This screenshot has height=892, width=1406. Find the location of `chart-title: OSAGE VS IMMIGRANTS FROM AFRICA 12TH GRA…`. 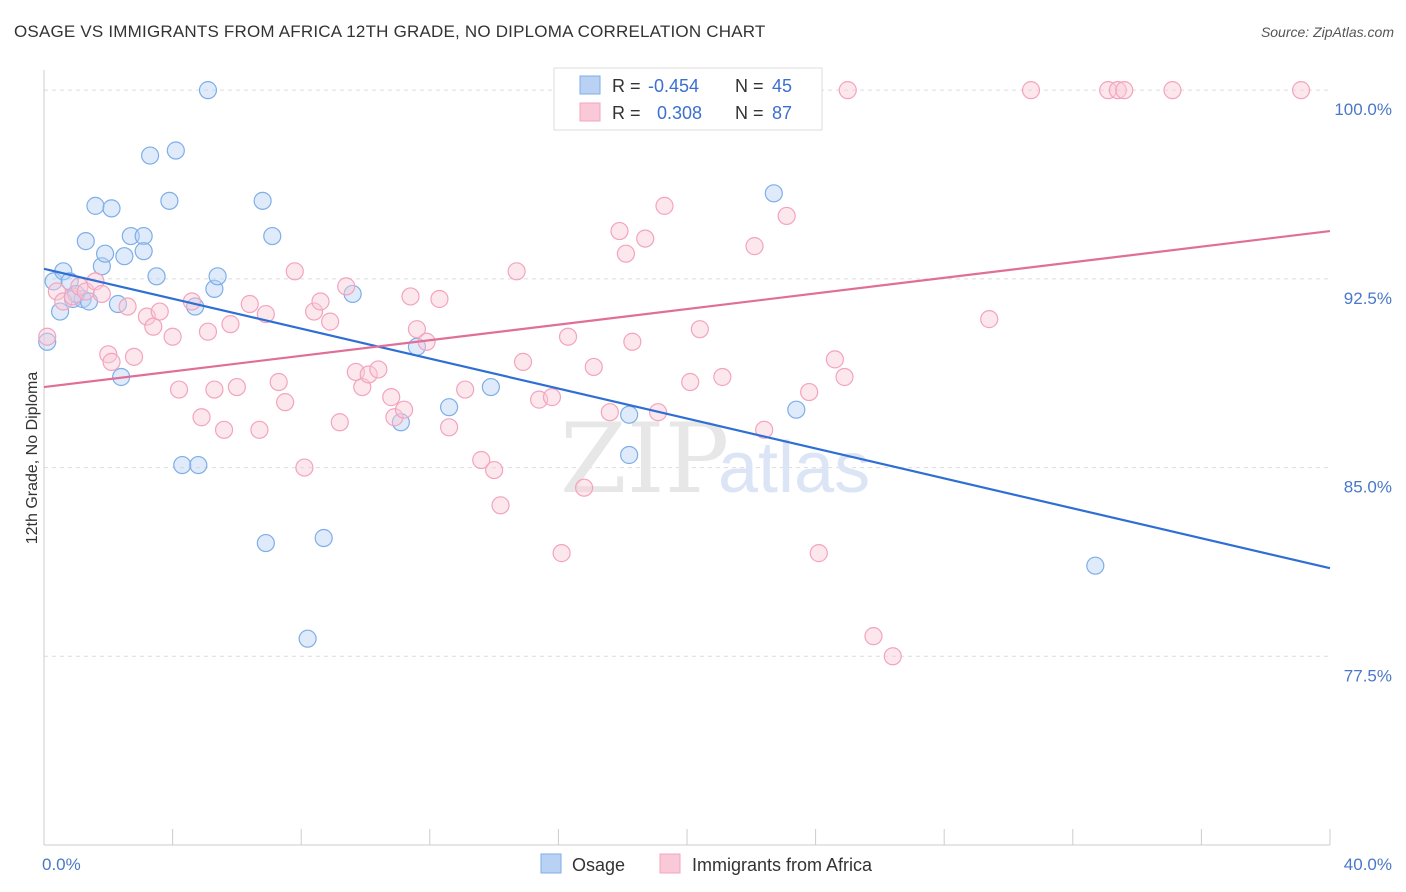

chart-title: OSAGE VS IMMIGRANTS FROM AFRICA 12TH GRA… is located at coordinates (390, 31).